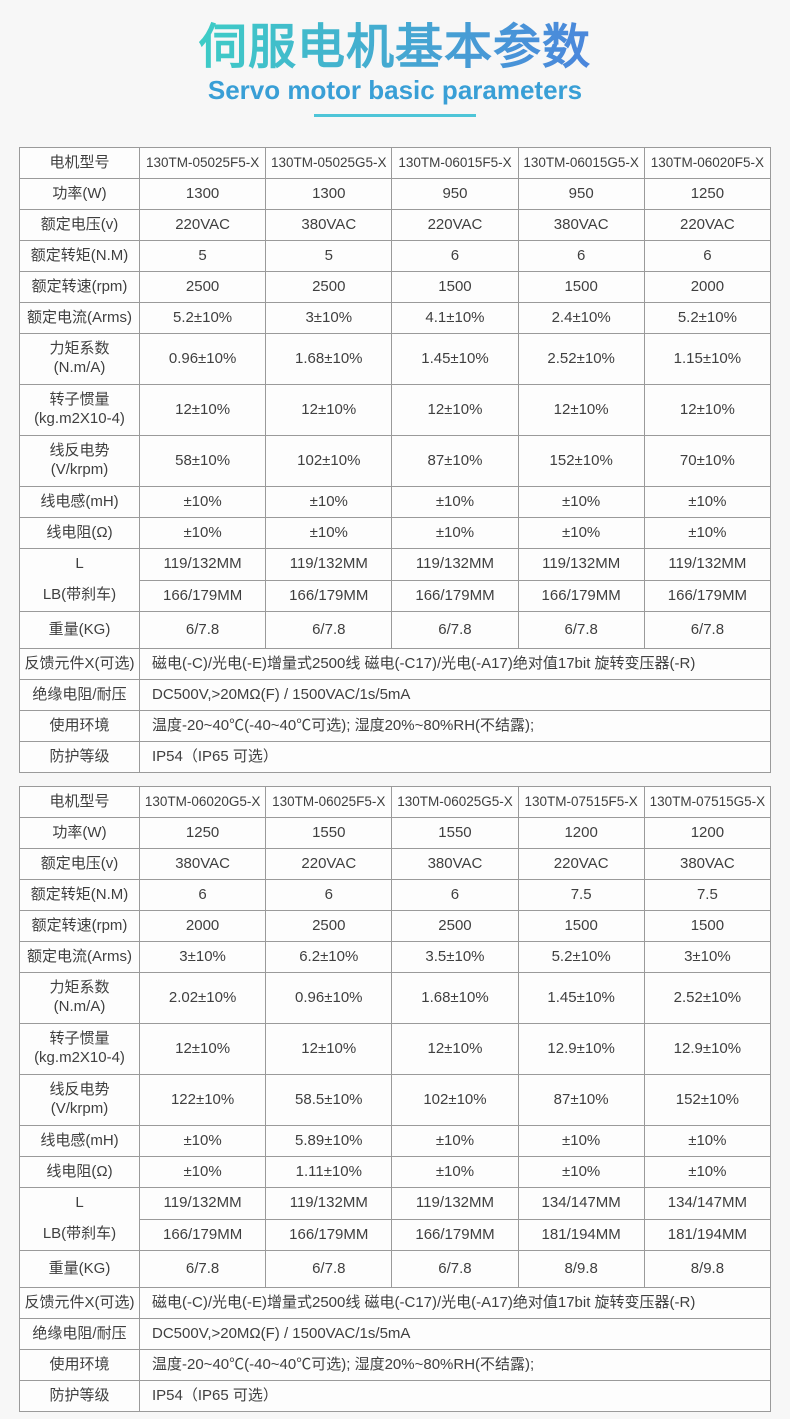  Describe the element at coordinates (202, 998) in the screenshot. I see `value-cell: 2.02±10%` at that location.